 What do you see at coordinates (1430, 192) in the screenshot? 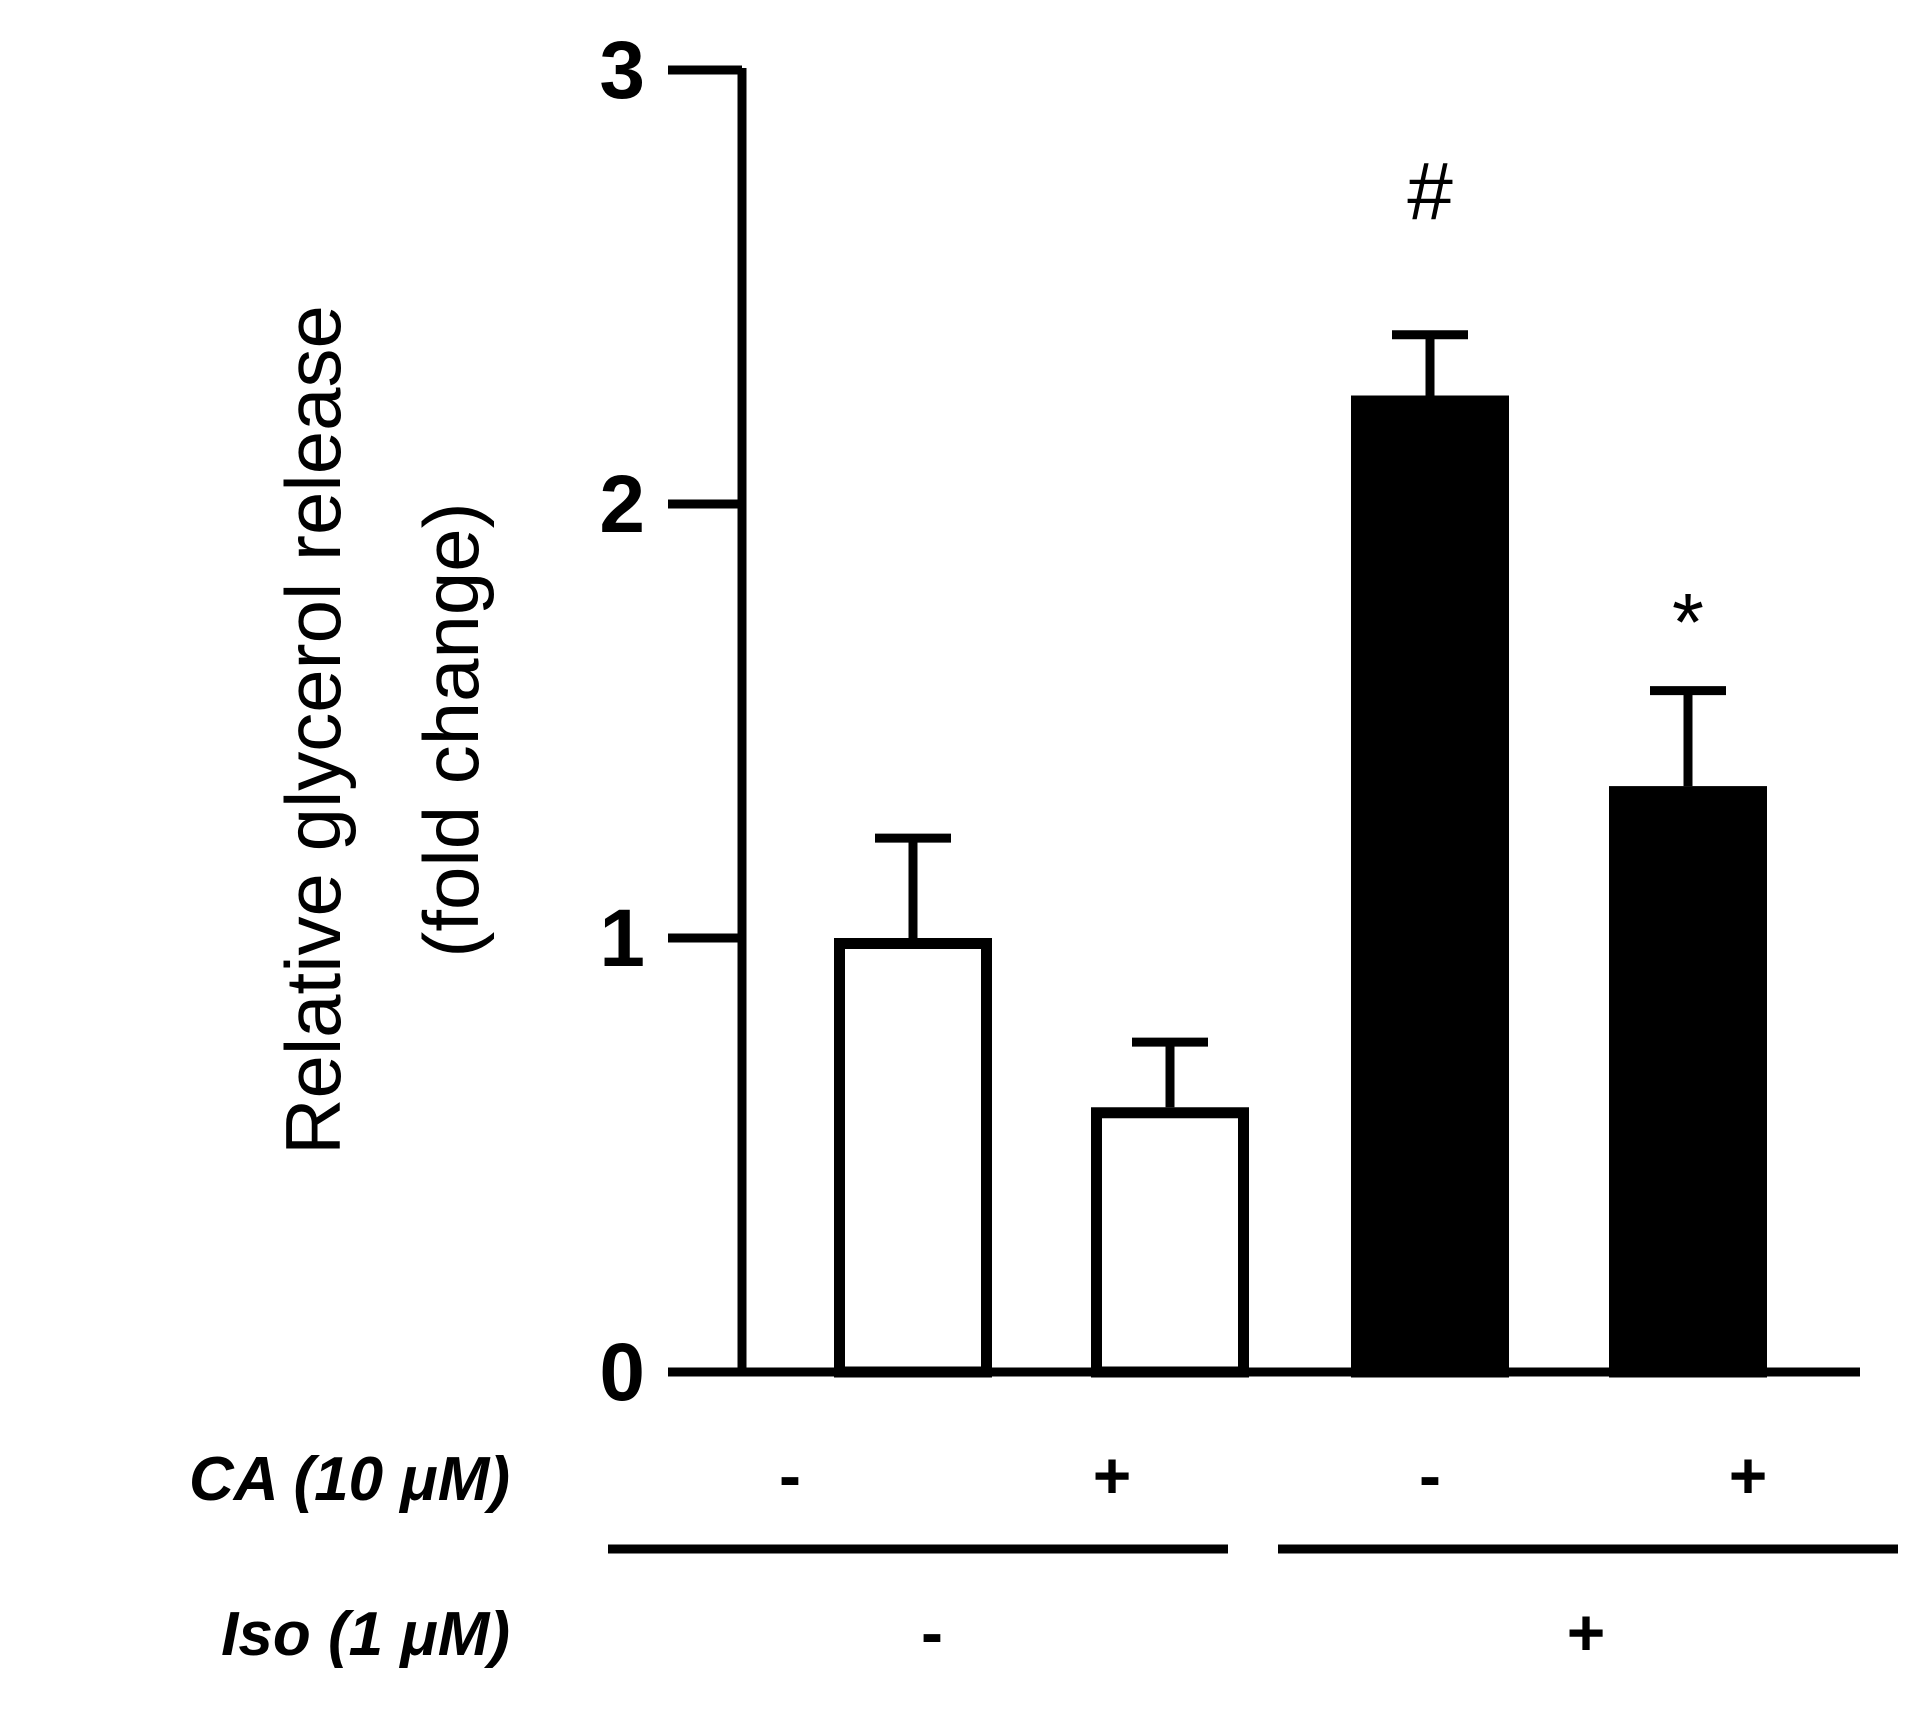
I see `significance-marker-3: #` at bounding box center [1430, 192].